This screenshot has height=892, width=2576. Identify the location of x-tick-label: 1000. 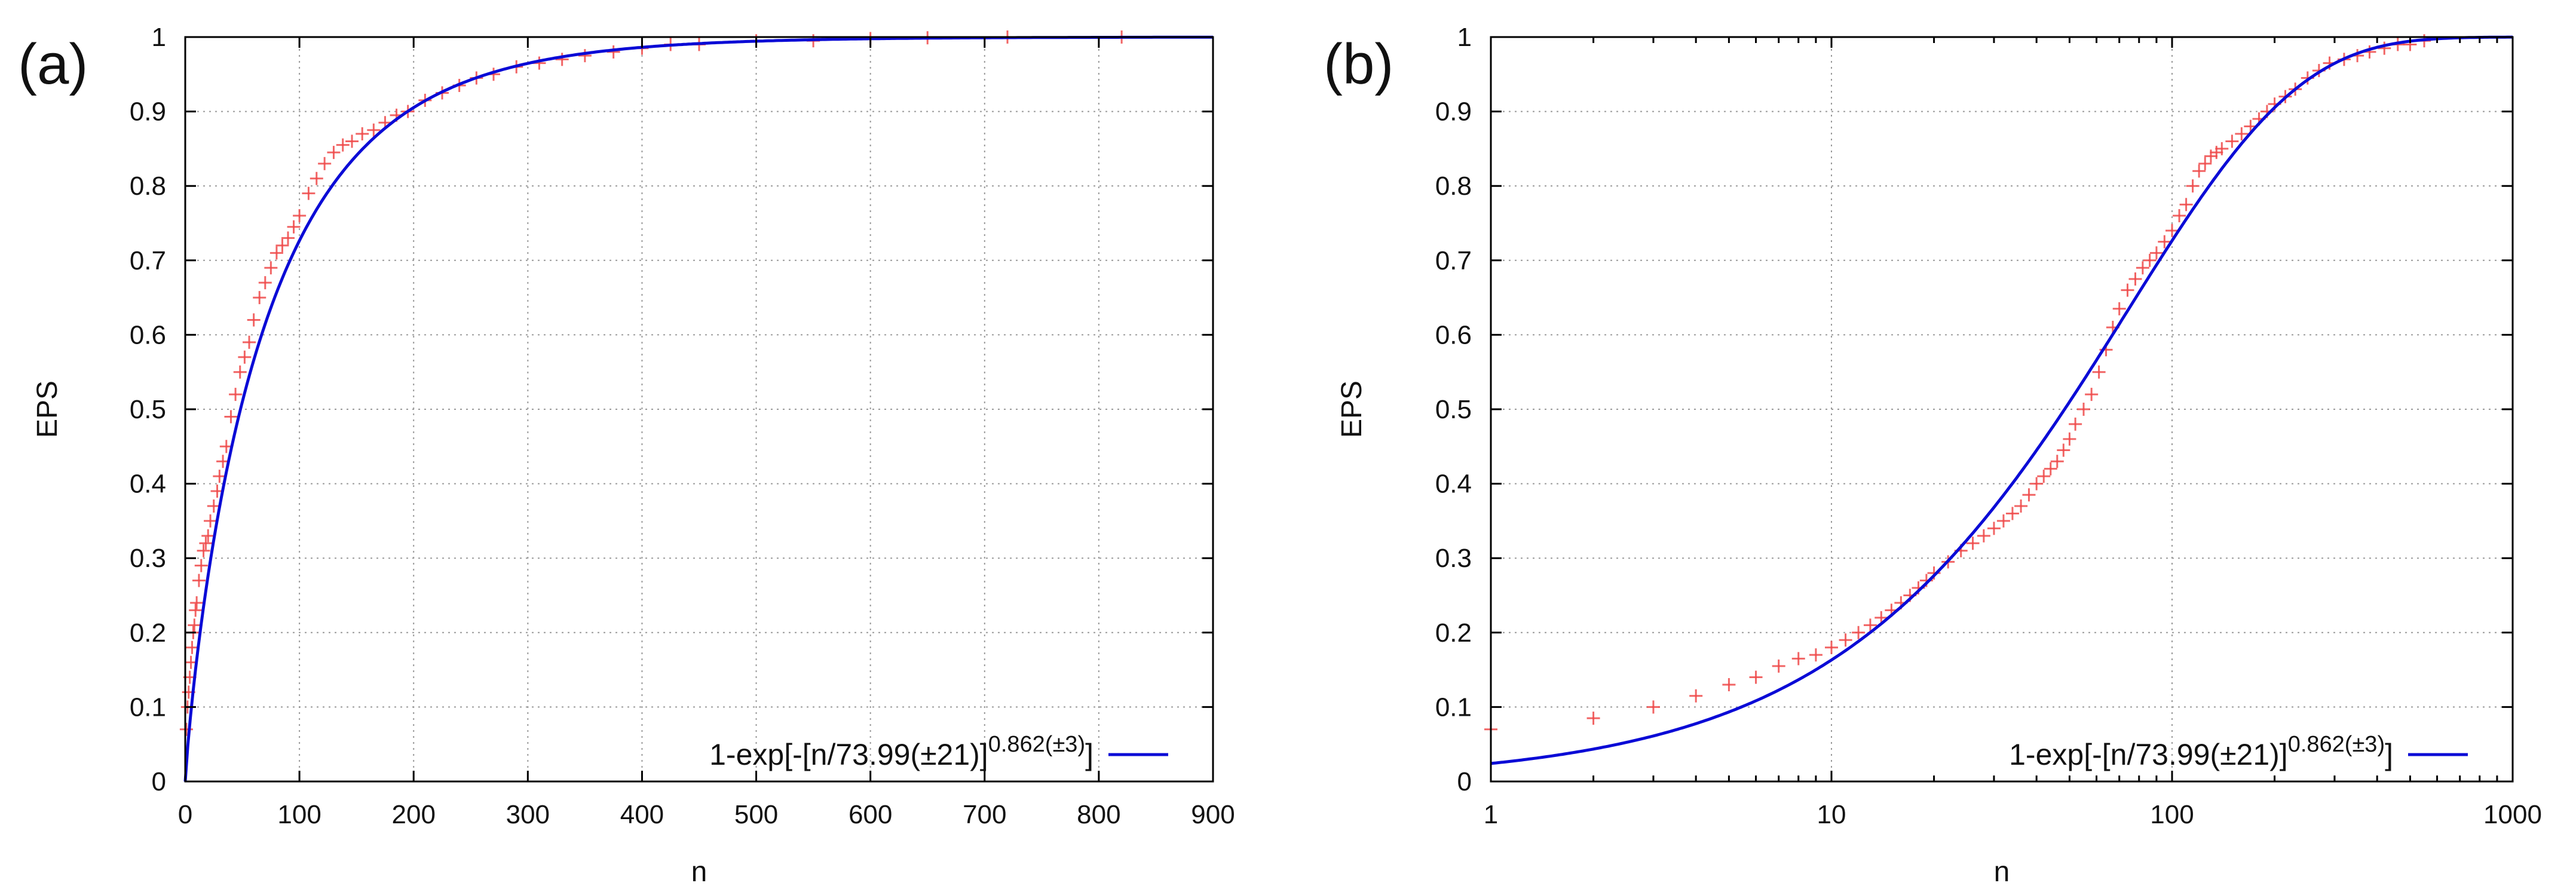
(2513, 815).